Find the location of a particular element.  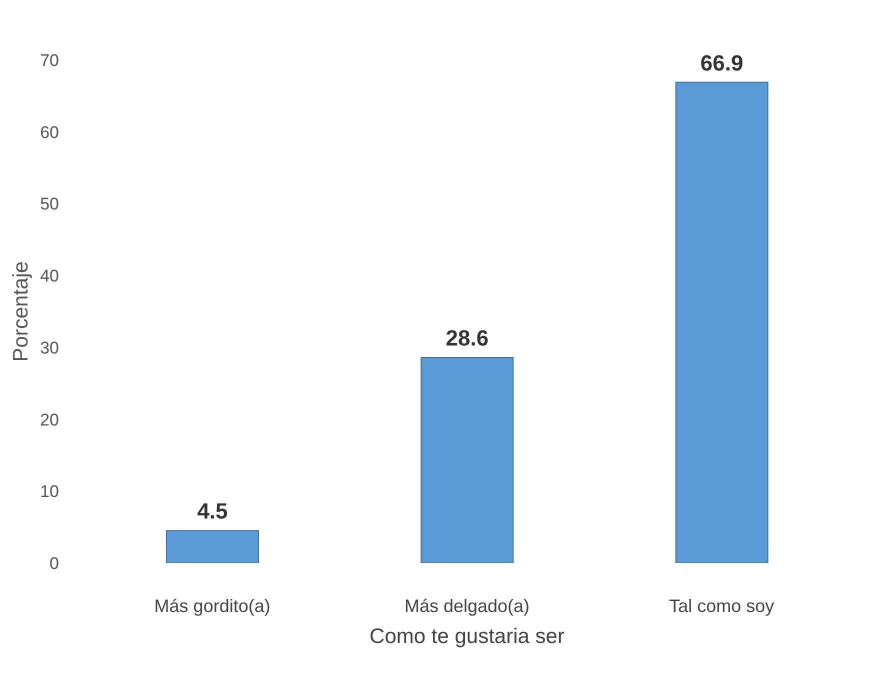

x-axis-title: Como te gustaria ser is located at coordinates (467, 636).